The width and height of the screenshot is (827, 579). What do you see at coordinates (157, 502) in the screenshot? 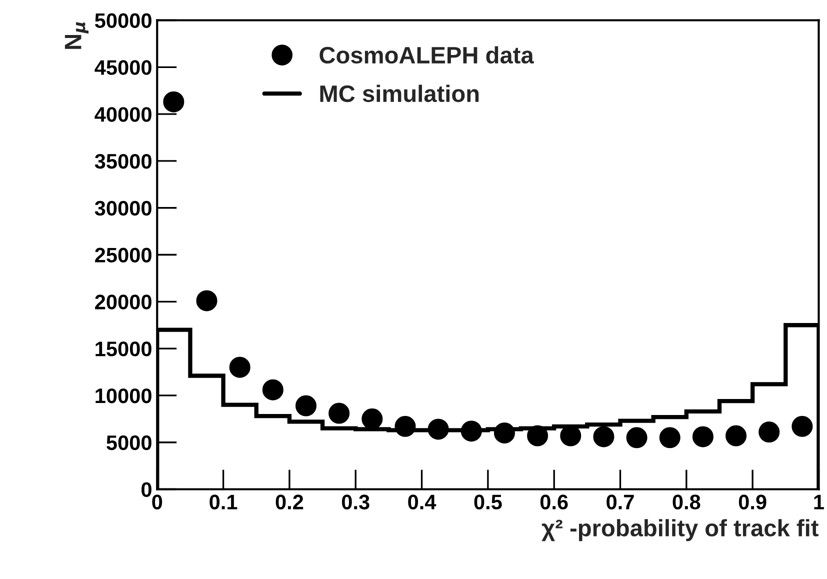
I see `x-tick-label: 0` at bounding box center [157, 502].